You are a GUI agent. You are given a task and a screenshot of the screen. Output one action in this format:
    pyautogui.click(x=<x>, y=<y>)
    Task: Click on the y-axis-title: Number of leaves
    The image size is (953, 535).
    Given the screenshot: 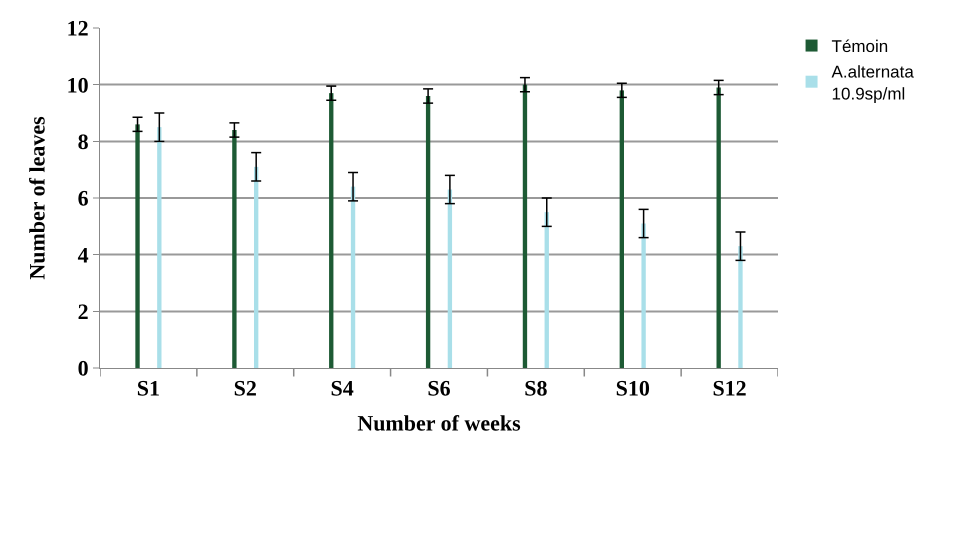 What is the action you would take?
    pyautogui.click(x=37, y=198)
    